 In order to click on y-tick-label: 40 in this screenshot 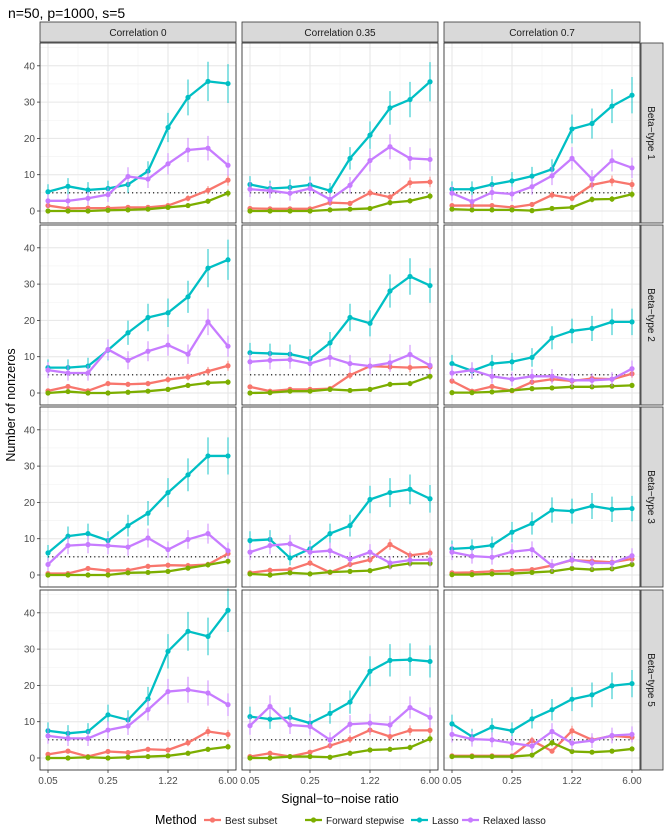, I will do `click(30, 248)`.